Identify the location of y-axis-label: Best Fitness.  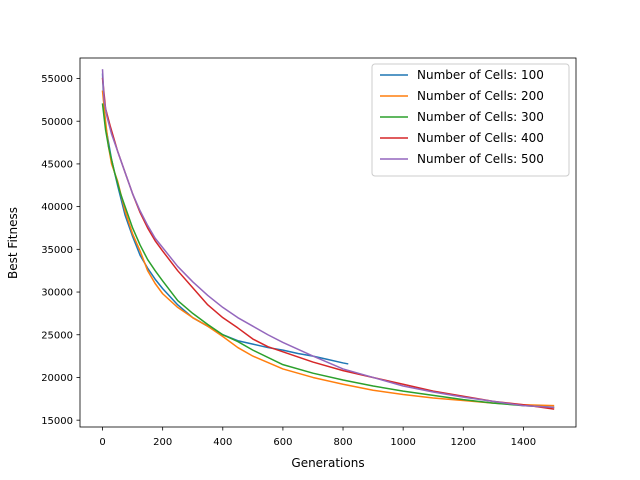
(13, 243).